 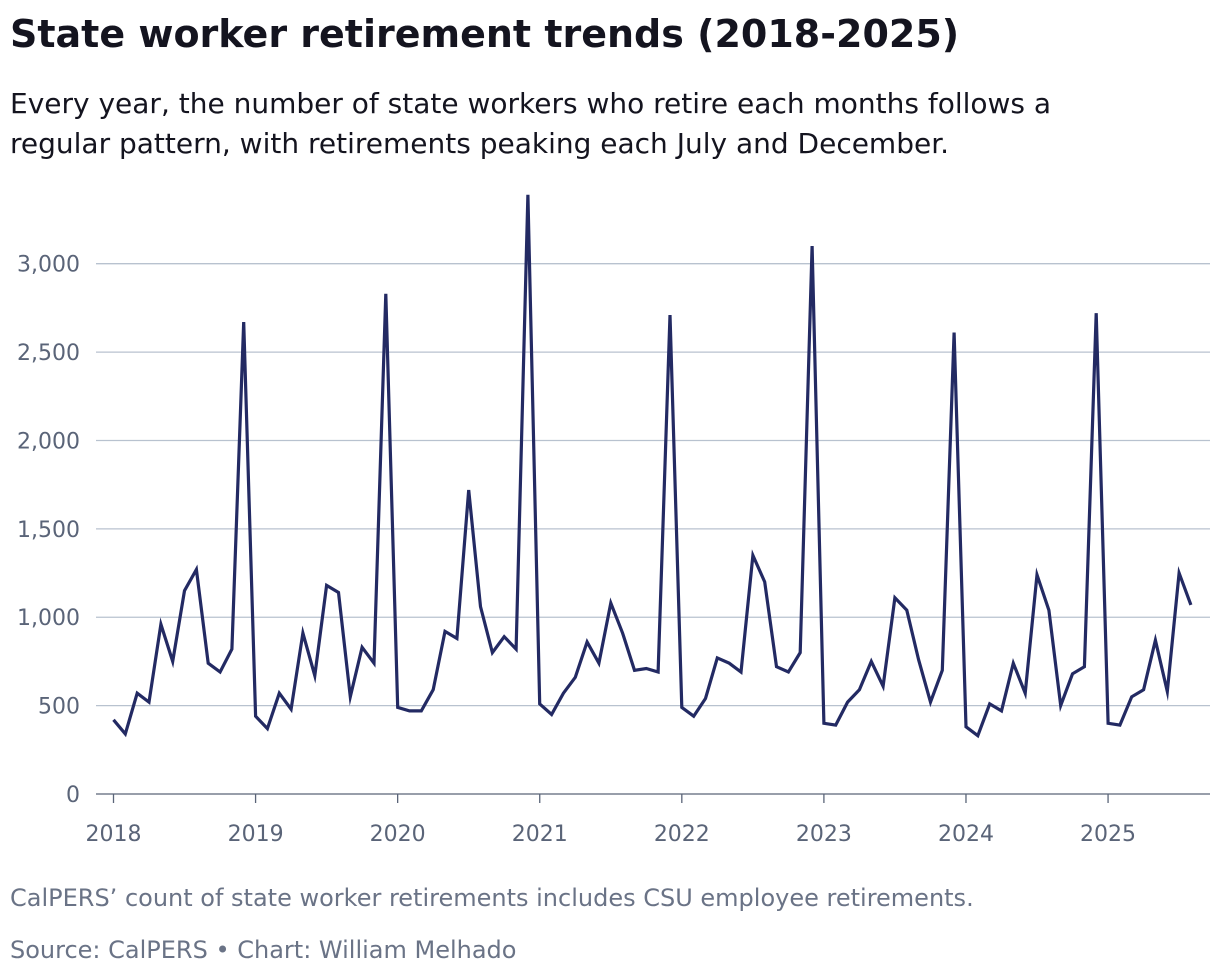 I want to click on y-axis: 0 500 1,000 1,500 2,000 2,500 3,000, so click(x=48, y=530).